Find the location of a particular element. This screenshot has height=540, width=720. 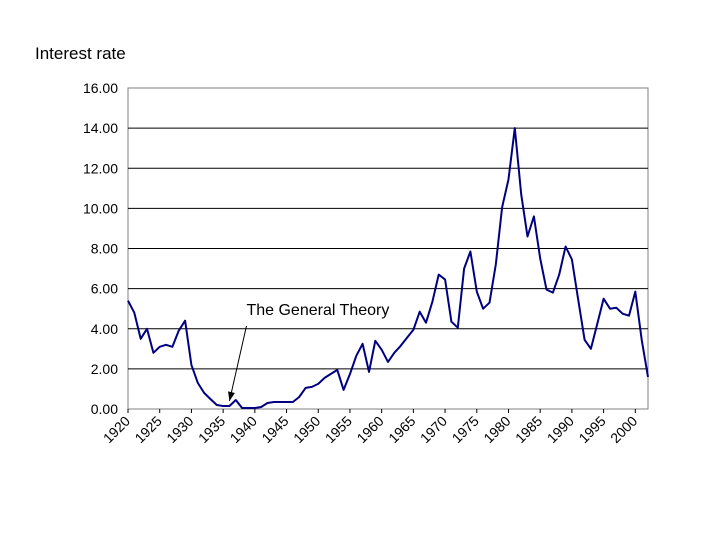

x-tick-label: 2000 is located at coordinates (623, 429).